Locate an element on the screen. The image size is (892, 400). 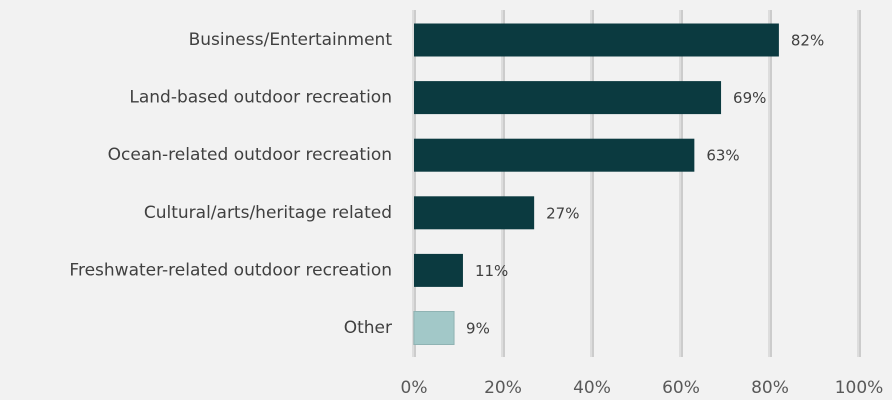
y-tick-label: Other is located at coordinates (368, 328).